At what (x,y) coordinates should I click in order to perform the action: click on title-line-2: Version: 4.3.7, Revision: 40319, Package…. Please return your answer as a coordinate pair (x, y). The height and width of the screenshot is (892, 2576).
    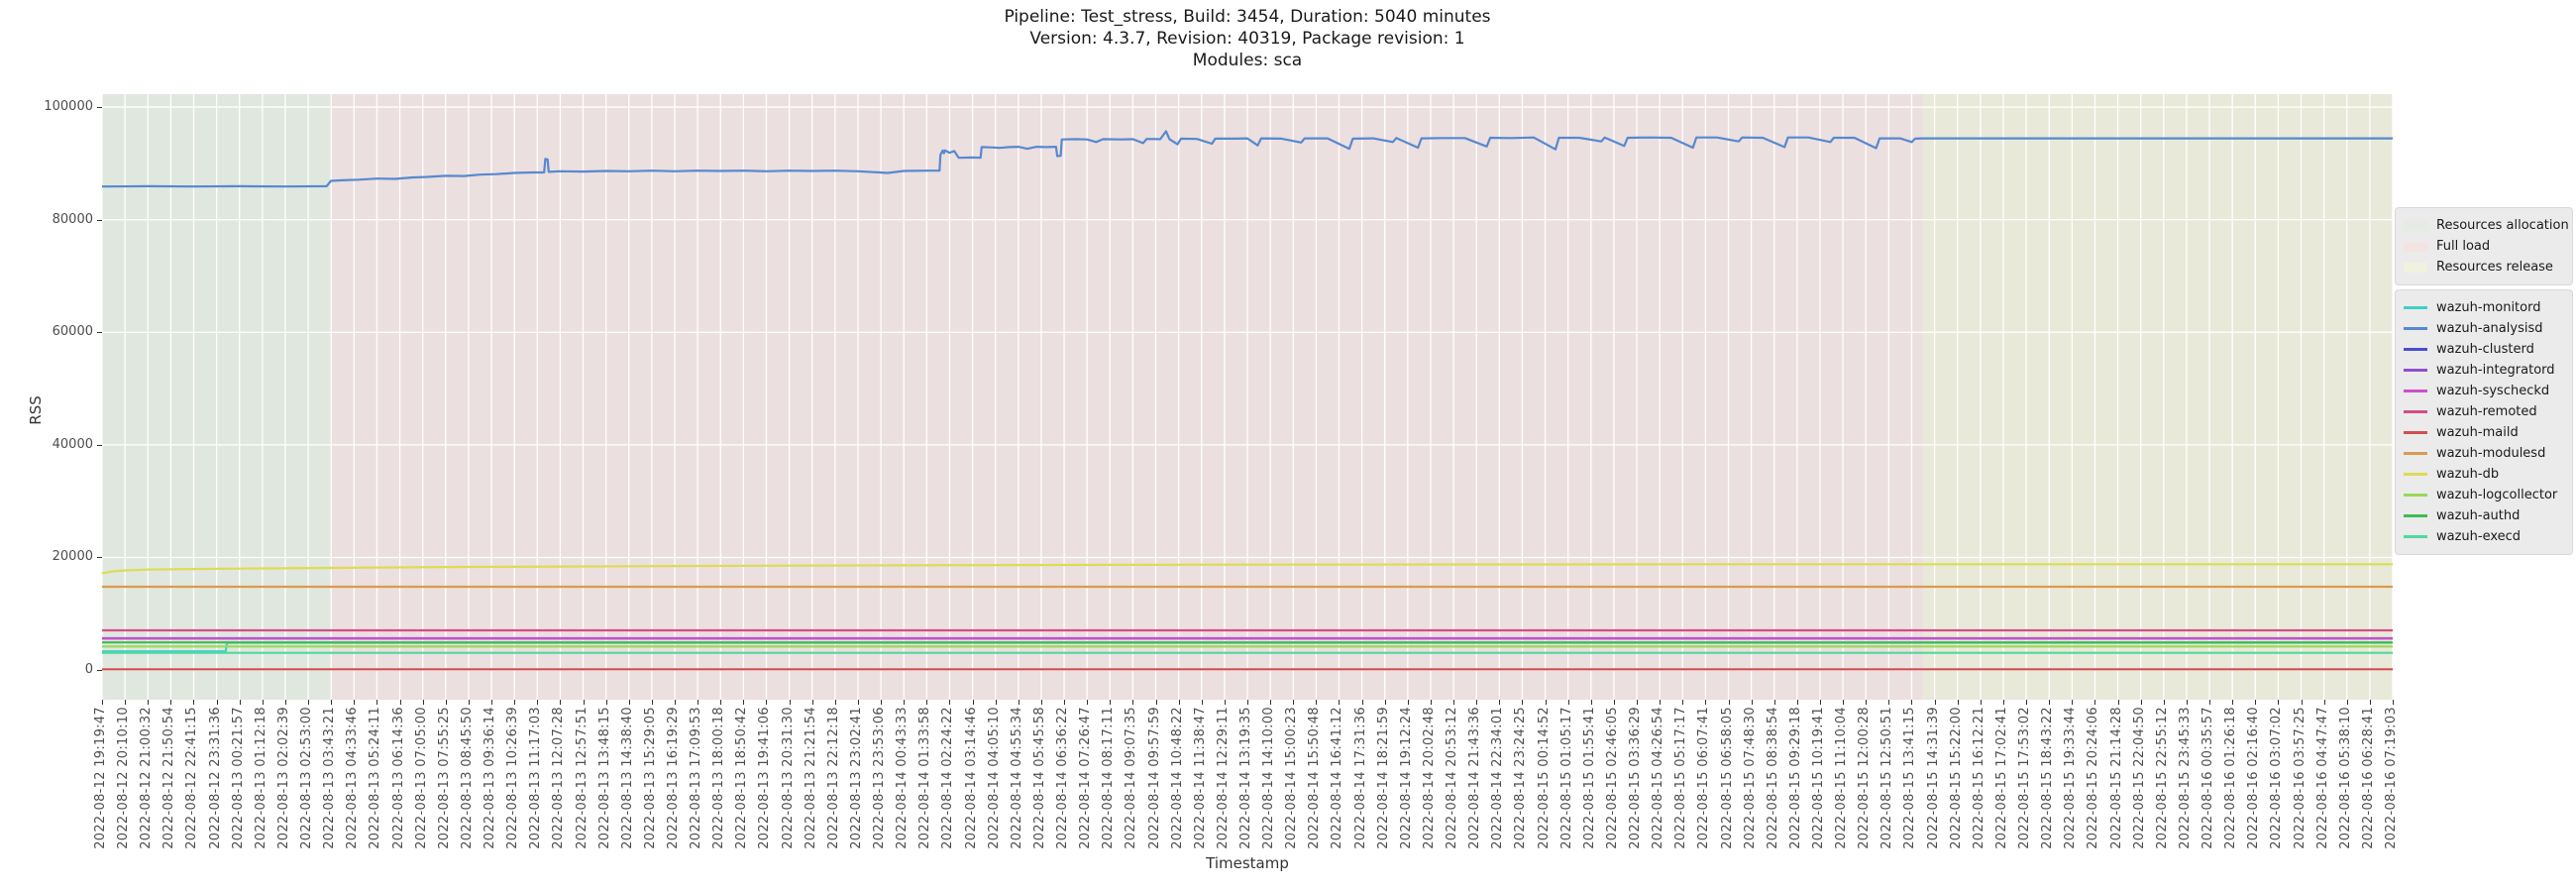
    Looking at the image, I should click on (1247, 39).